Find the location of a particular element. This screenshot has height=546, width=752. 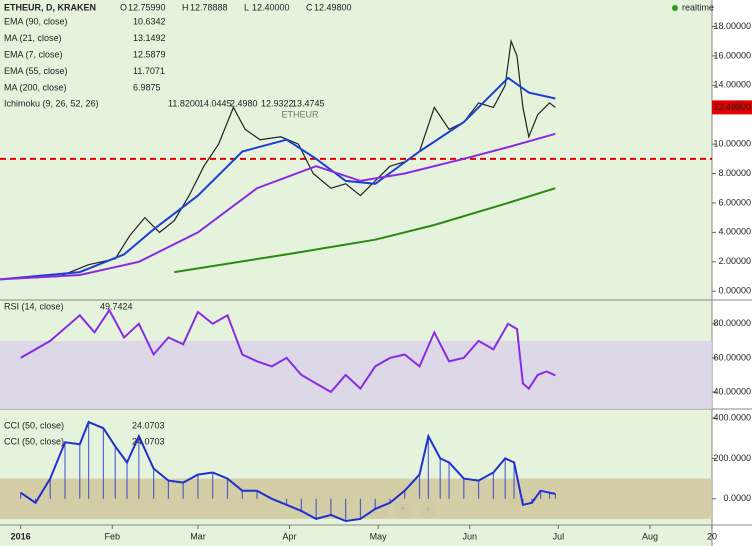

ohlc-key: L is located at coordinates (246, 7).